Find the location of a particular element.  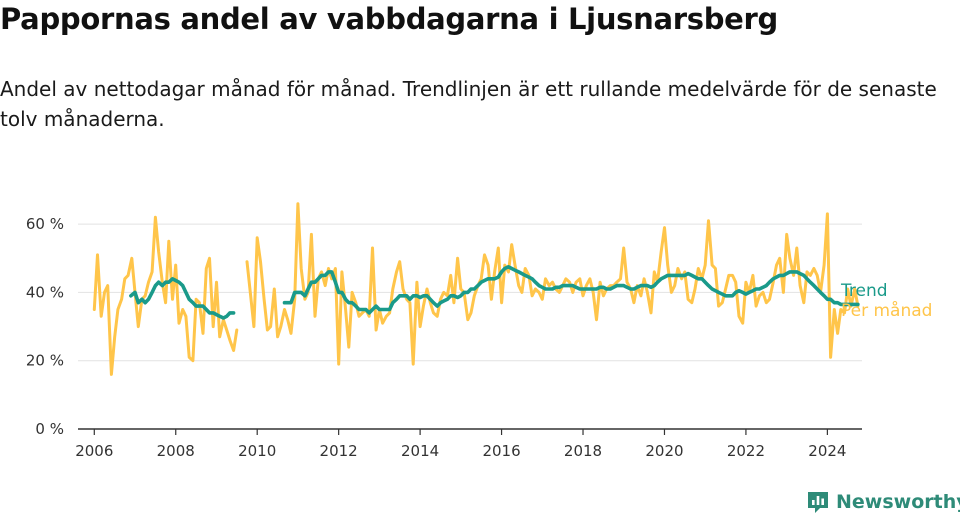

x-tick-label: 2012 is located at coordinates (339, 451).